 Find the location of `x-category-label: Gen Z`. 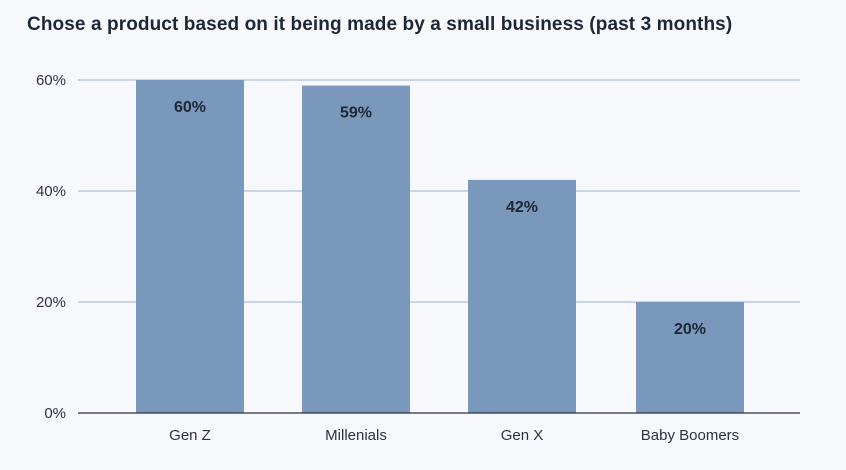

x-category-label: Gen Z is located at coordinates (190, 435).